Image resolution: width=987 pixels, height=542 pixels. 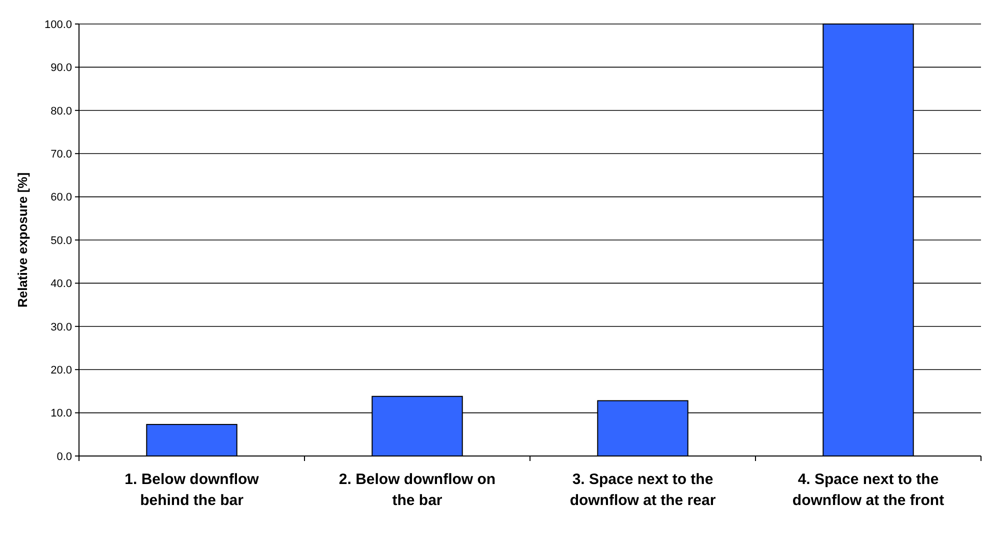 I want to click on y-tick-label: 0.0, so click(x=64, y=456).